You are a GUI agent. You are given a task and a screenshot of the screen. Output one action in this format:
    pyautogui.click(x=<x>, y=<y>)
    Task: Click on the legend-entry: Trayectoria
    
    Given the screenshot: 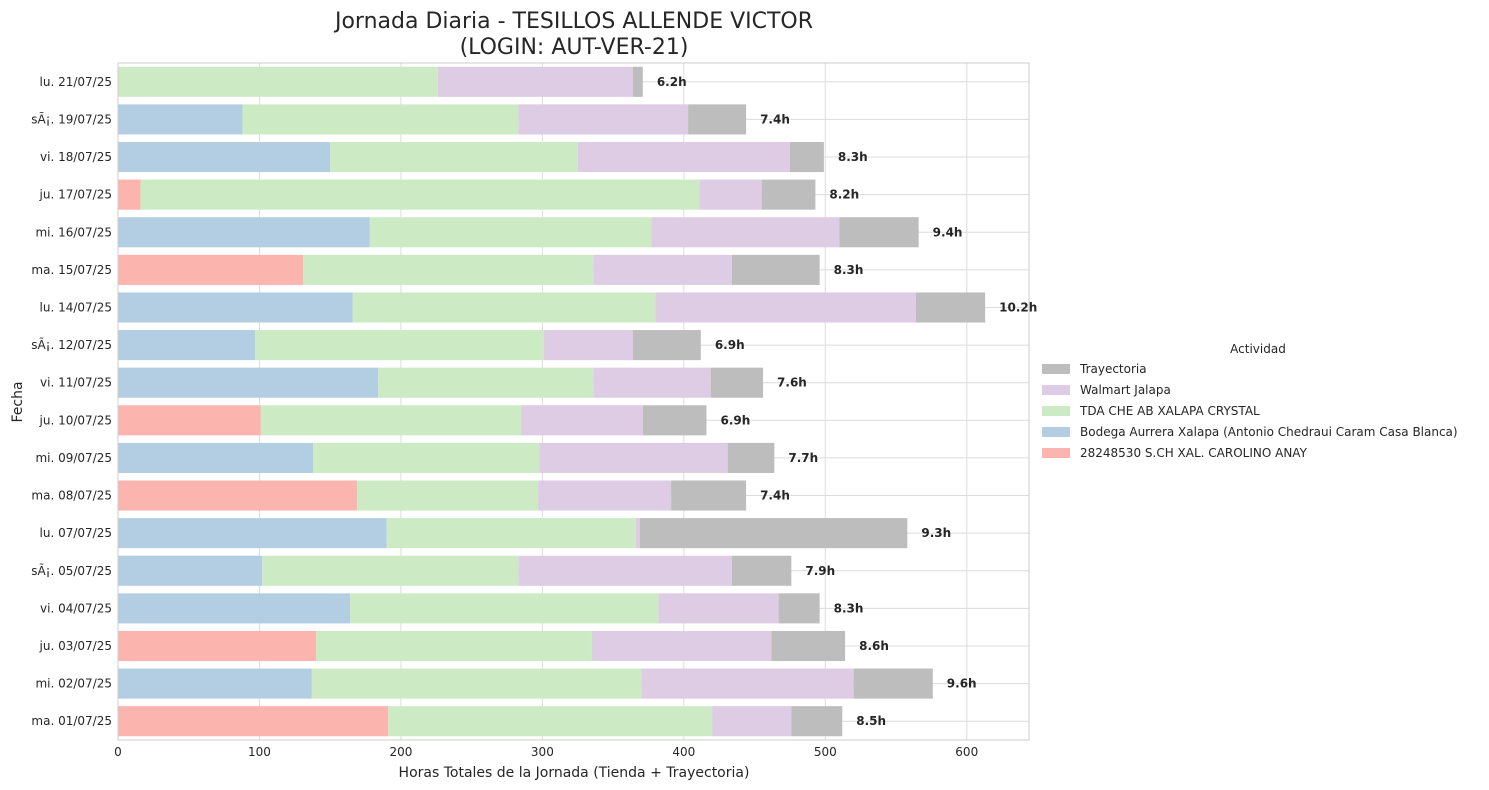 What is the action you would take?
    pyautogui.click(x=1113, y=369)
    